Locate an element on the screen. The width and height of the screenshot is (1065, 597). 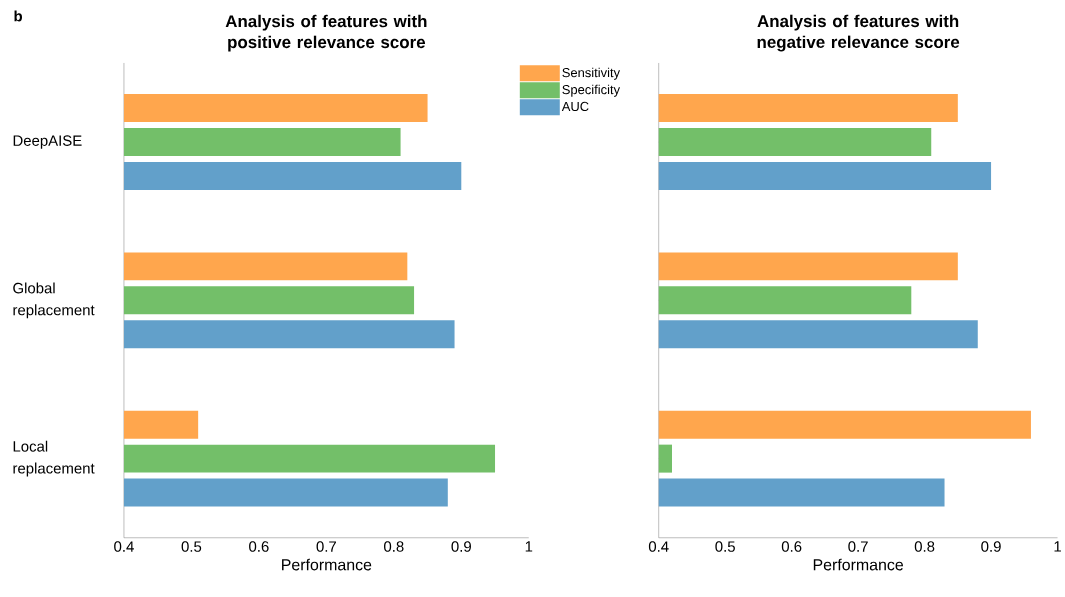
legend-label: AUC is located at coordinates (575, 106).